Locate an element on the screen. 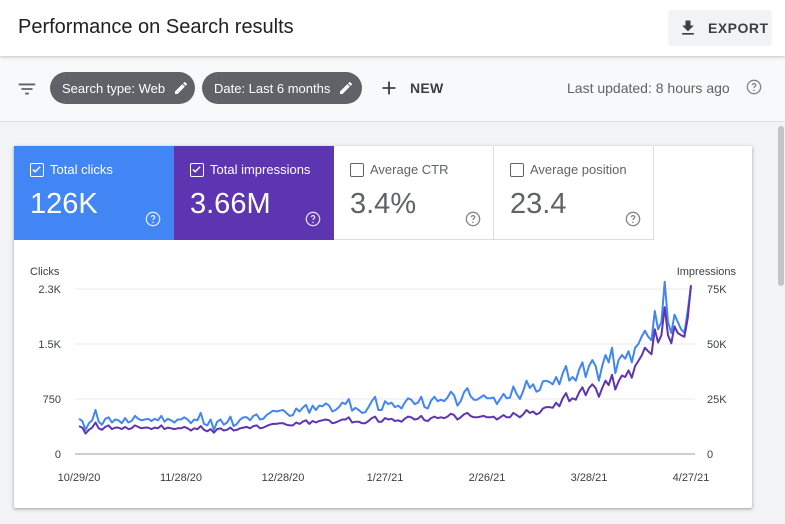  export-label: EXPORT is located at coordinates (738, 28).